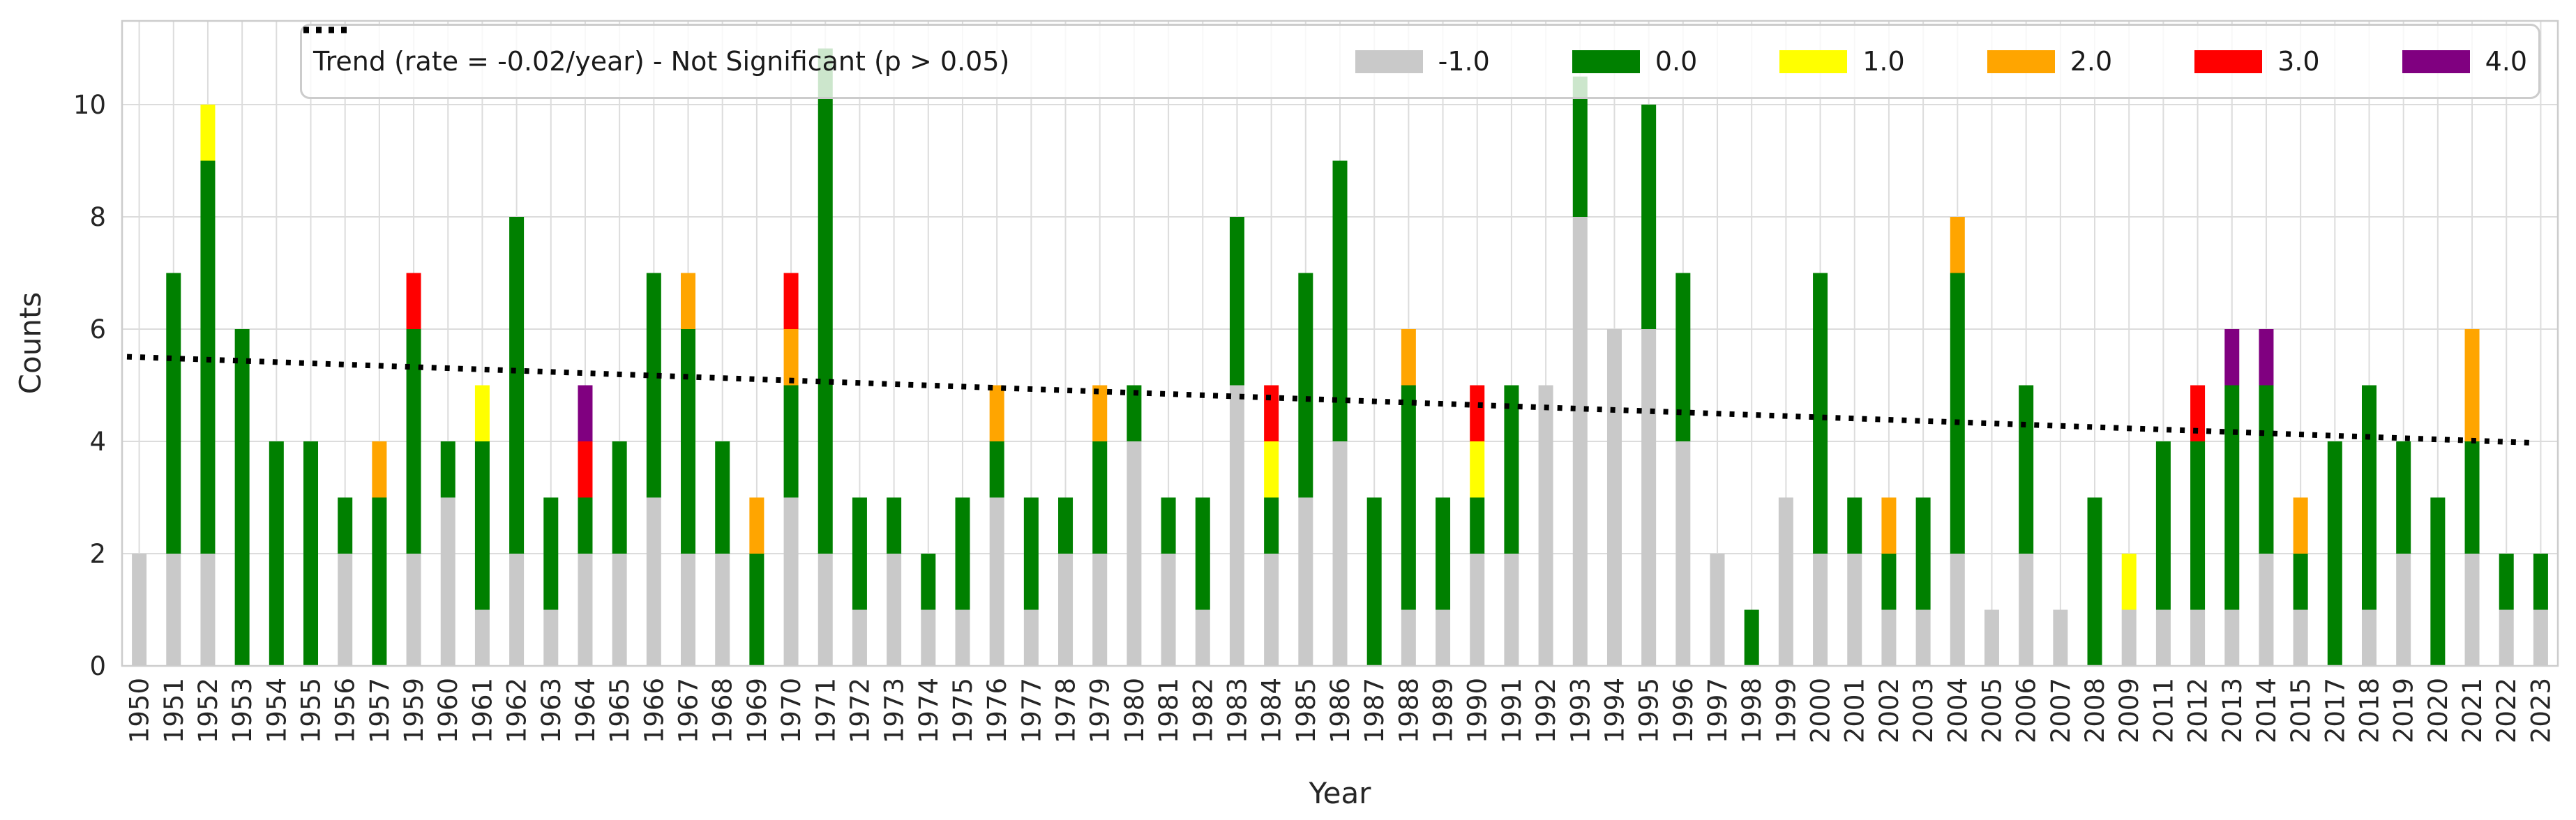 This screenshot has height=820, width=2576. I want to click on x-tick-label: 1959, so click(414, 710).